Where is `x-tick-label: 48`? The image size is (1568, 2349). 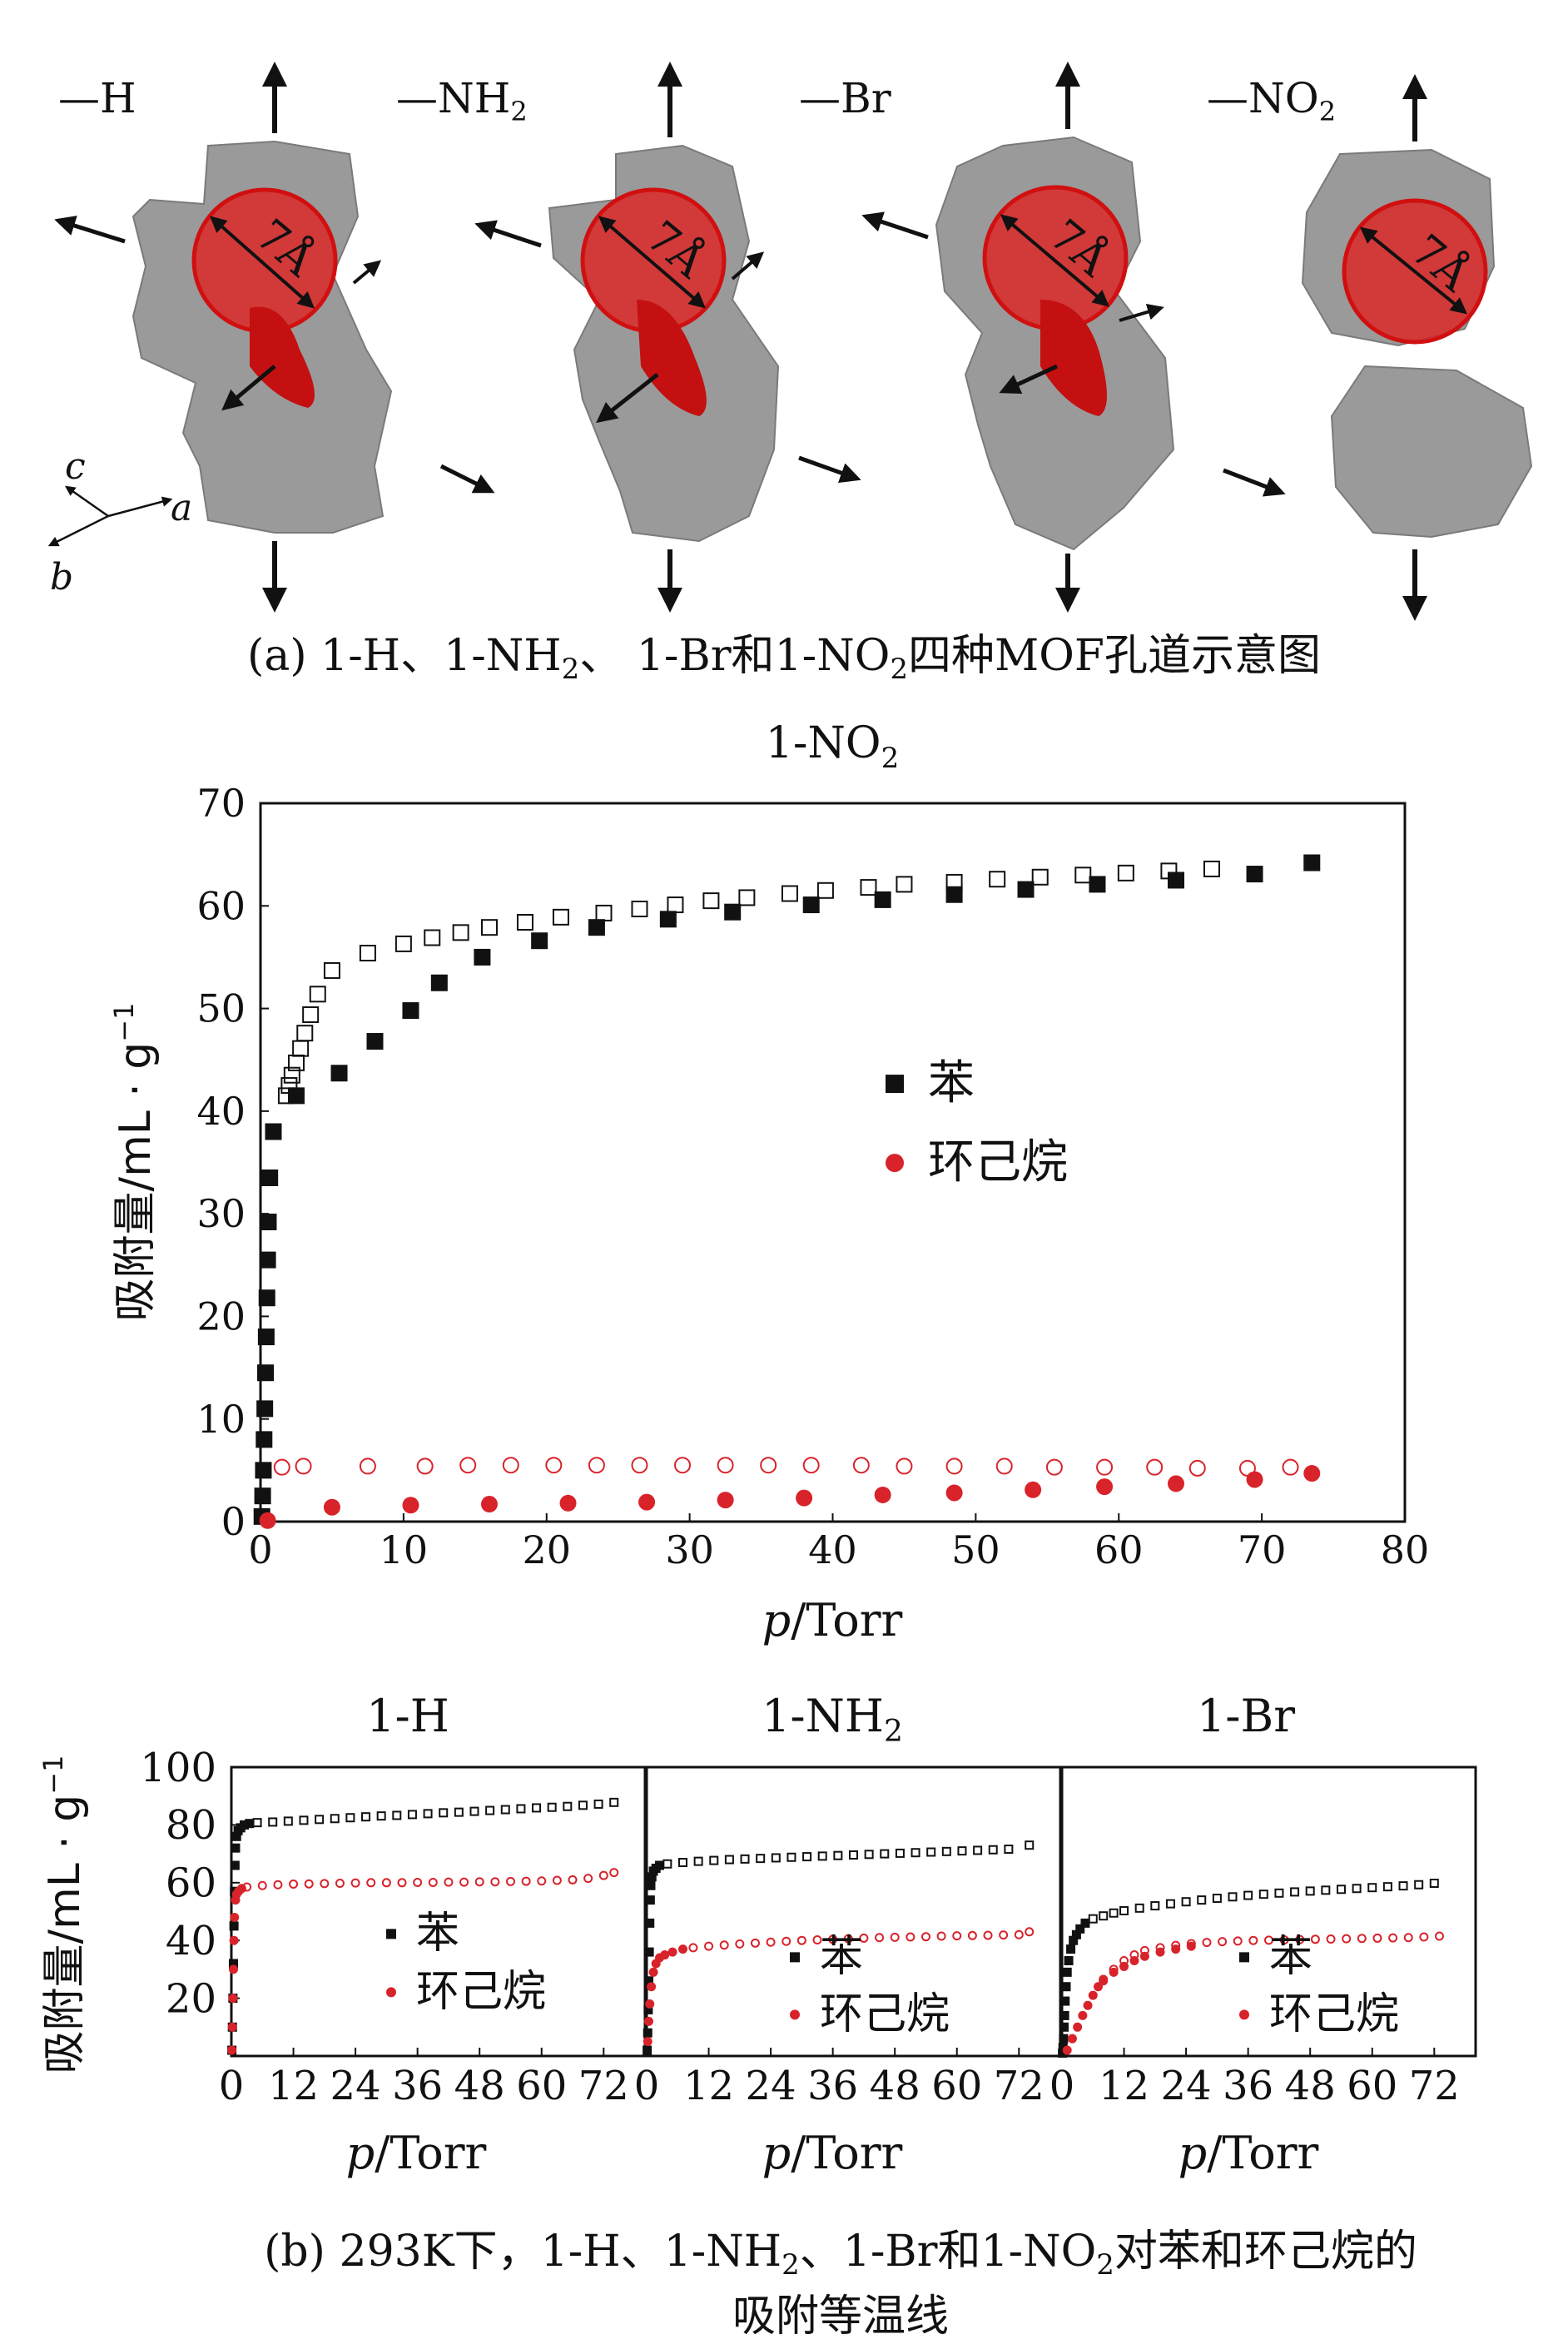 x-tick-label: 48 is located at coordinates (479, 2086).